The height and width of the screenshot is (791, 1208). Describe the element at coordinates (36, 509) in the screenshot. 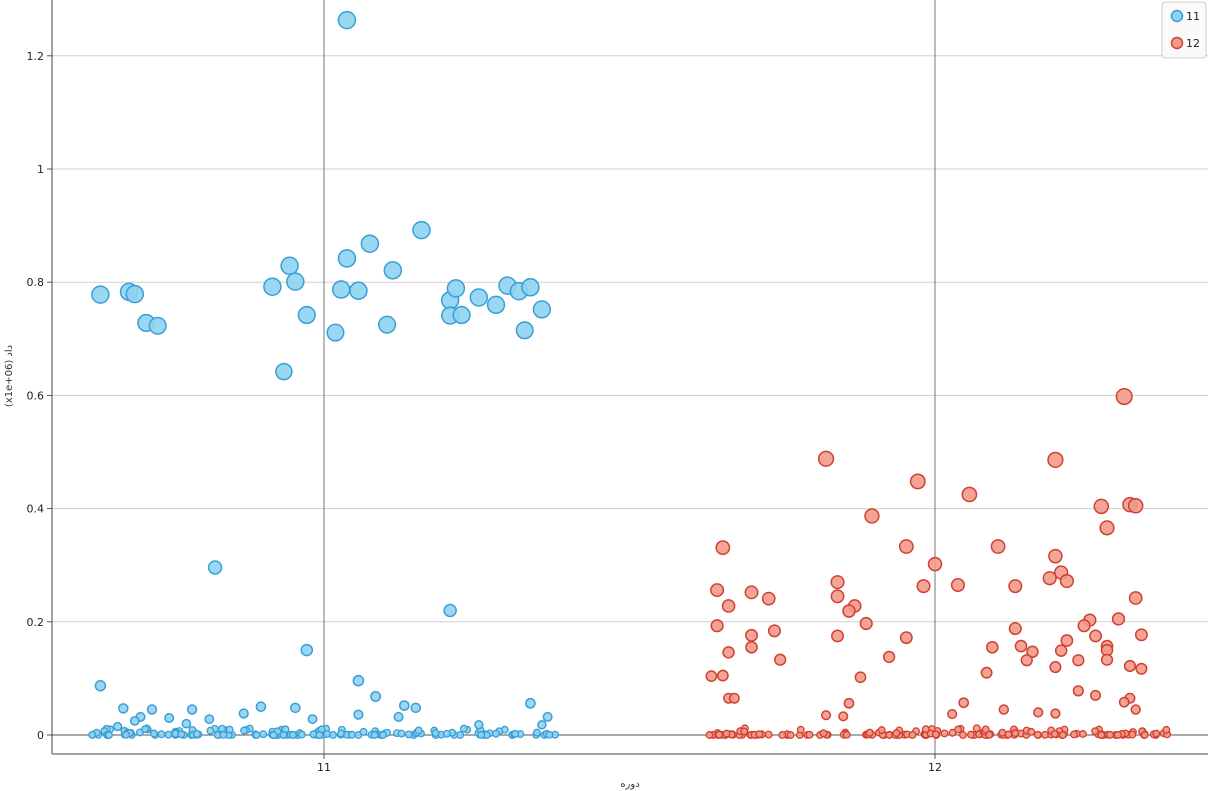

I see `y-tick-label: 0.4` at that location.